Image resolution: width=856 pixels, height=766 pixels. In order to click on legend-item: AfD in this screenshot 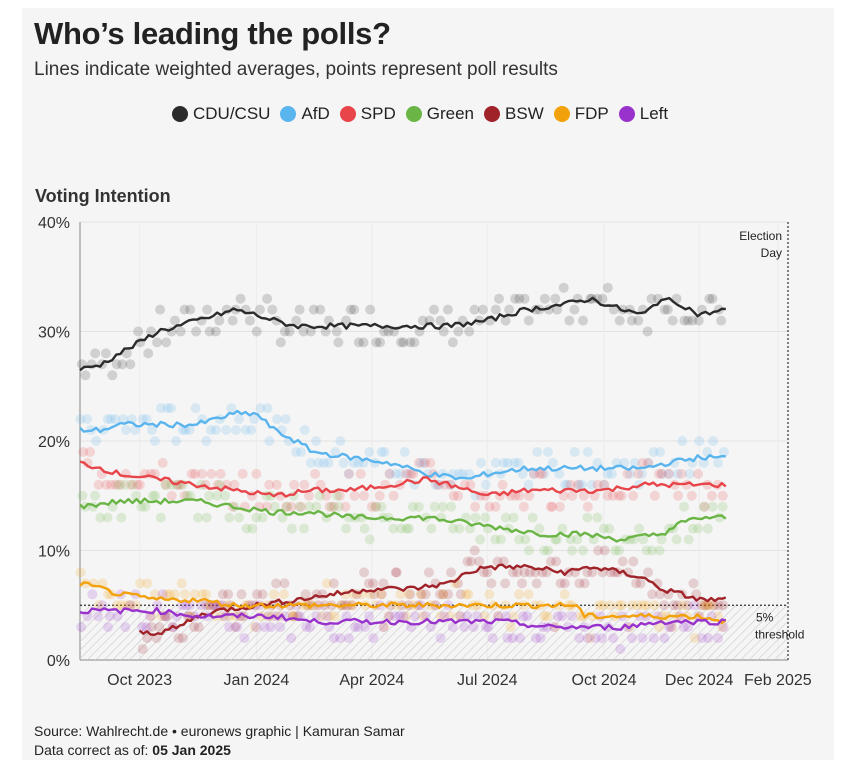, I will do `click(305, 114)`.